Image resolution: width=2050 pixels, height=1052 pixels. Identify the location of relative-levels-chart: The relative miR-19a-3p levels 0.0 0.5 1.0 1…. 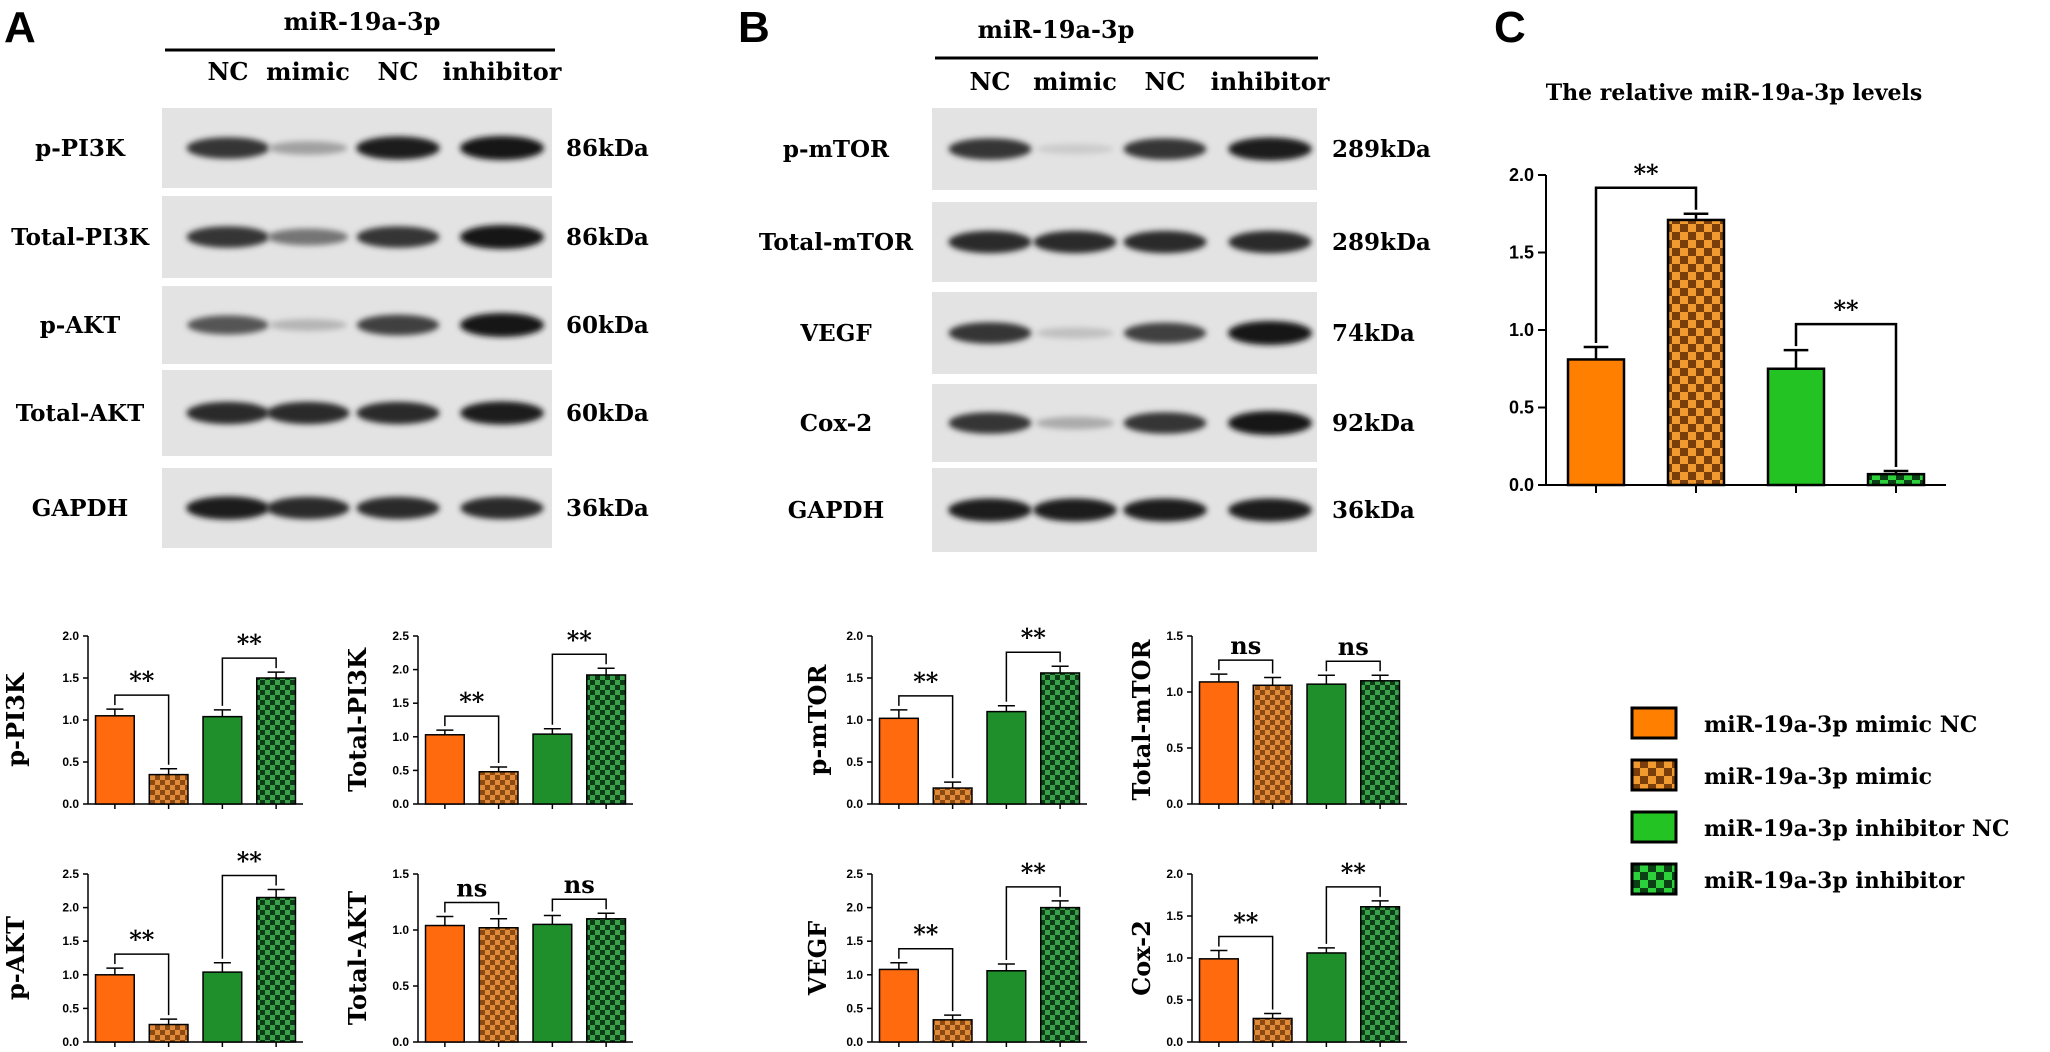
(1727, 287).